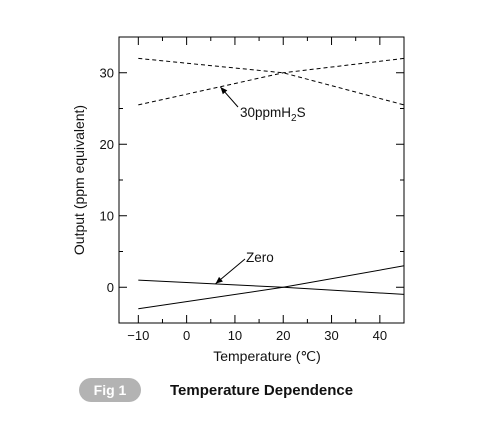 This screenshot has height=443, width=479. I want to click on x-tick-label: 30, so click(331, 335).